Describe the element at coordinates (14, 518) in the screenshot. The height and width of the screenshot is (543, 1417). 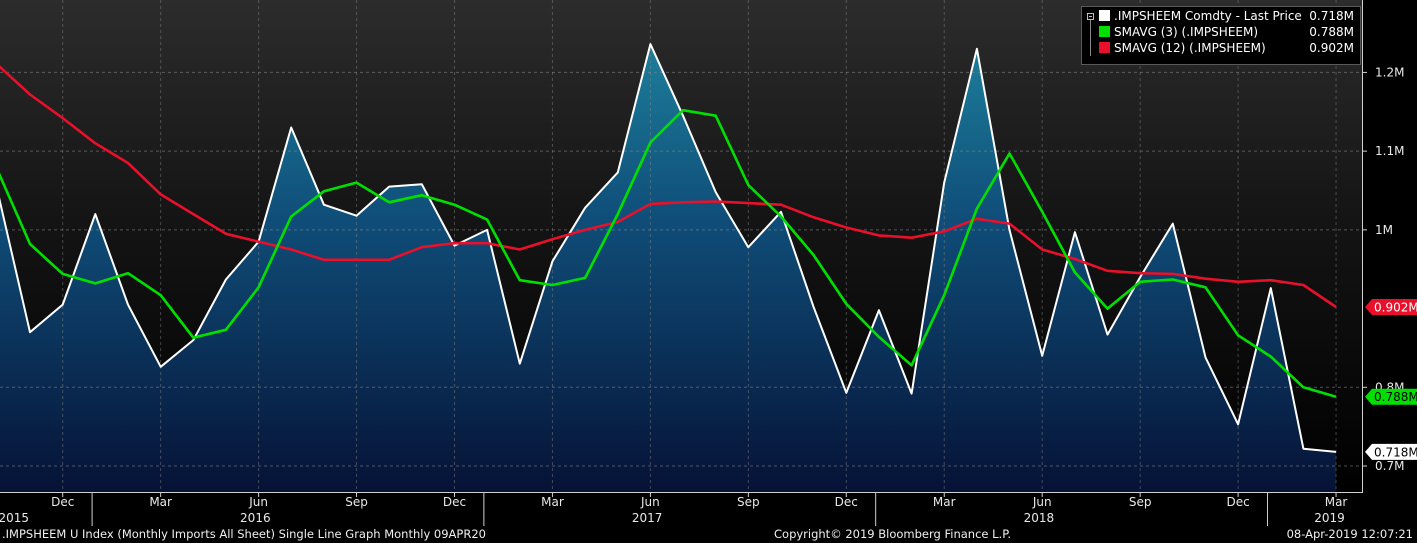
I see `x-year-label: 2015` at that location.